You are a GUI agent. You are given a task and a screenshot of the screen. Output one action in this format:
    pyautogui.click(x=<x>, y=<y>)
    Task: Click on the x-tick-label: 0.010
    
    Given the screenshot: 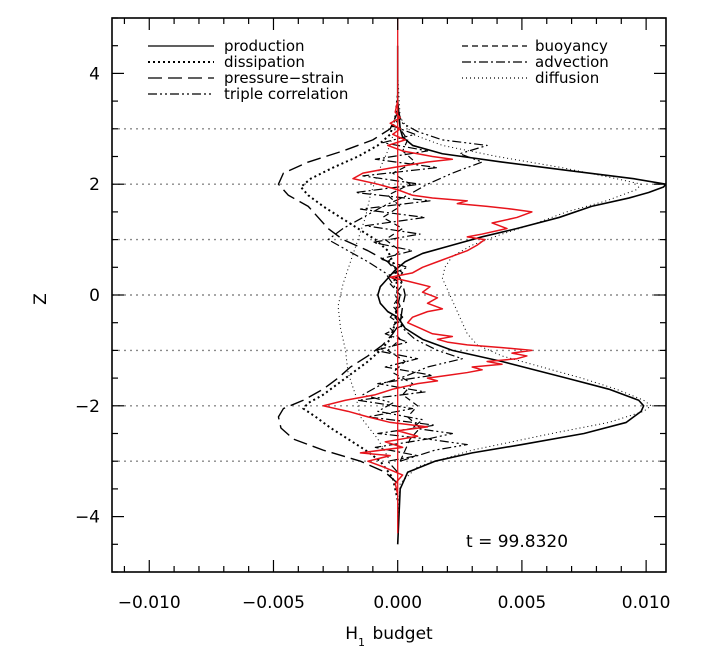 What is the action you would take?
    pyautogui.click(x=646, y=603)
    